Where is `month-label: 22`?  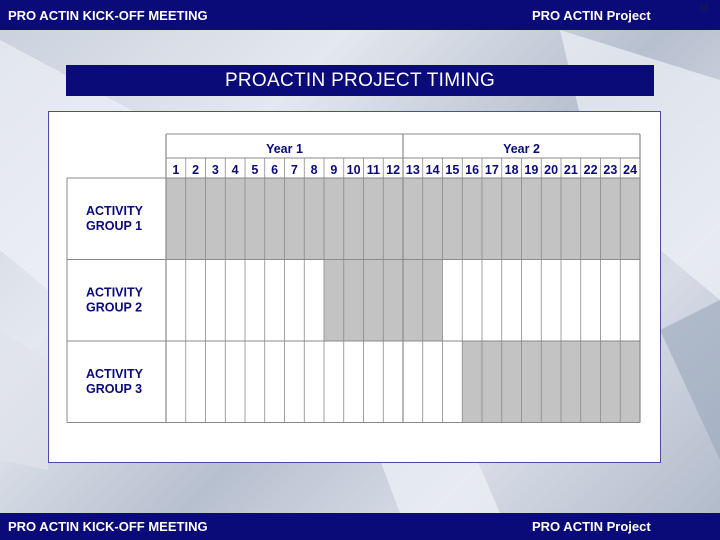
month-label: 22 is located at coordinates (591, 170).